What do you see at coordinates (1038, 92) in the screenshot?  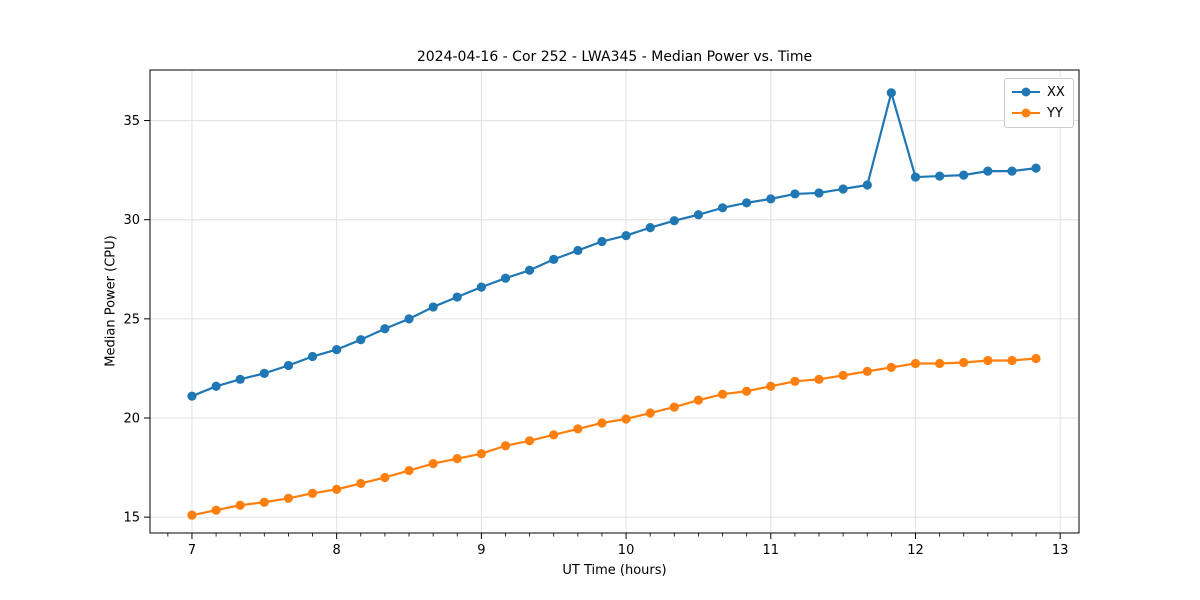 I see `legend-entry-xx: XX` at bounding box center [1038, 92].